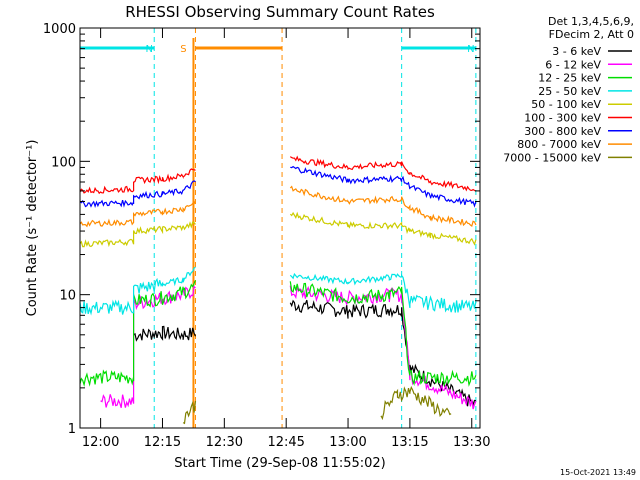 The image size is (640, 480). Describe the element at coordinates (562, 131) in the screenshot. I see `legend-entry-label: 300 - 800 keV` at that location.